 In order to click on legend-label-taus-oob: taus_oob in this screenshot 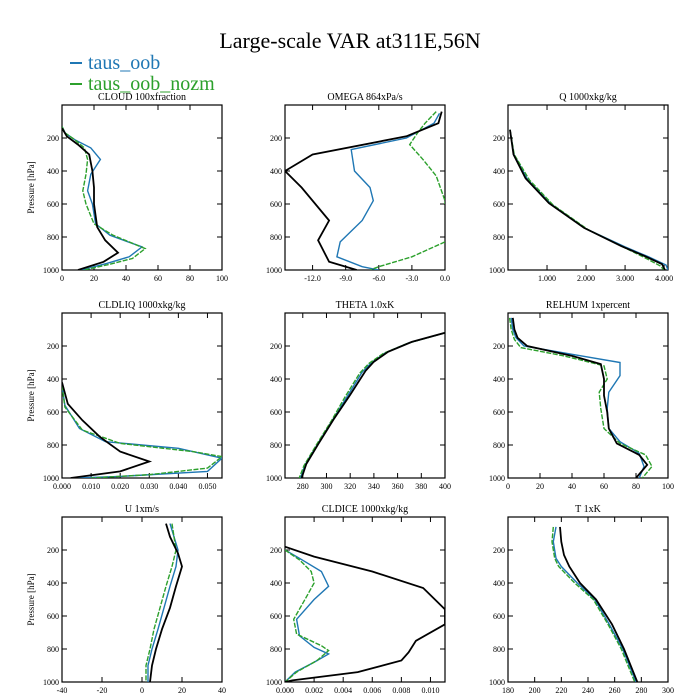, I will do `click(124, 62)`.